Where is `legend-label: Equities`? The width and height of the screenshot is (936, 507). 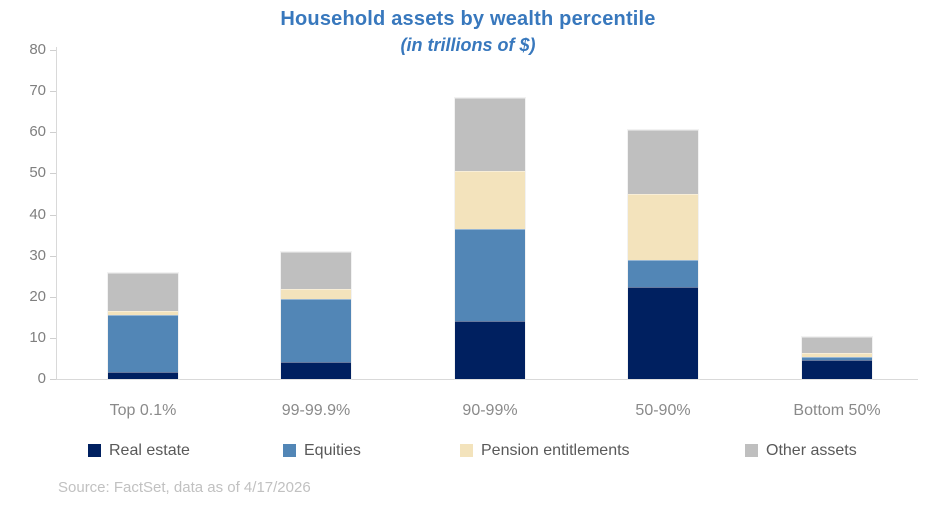
legend-label: Equities is located at coordinates (332, 450).